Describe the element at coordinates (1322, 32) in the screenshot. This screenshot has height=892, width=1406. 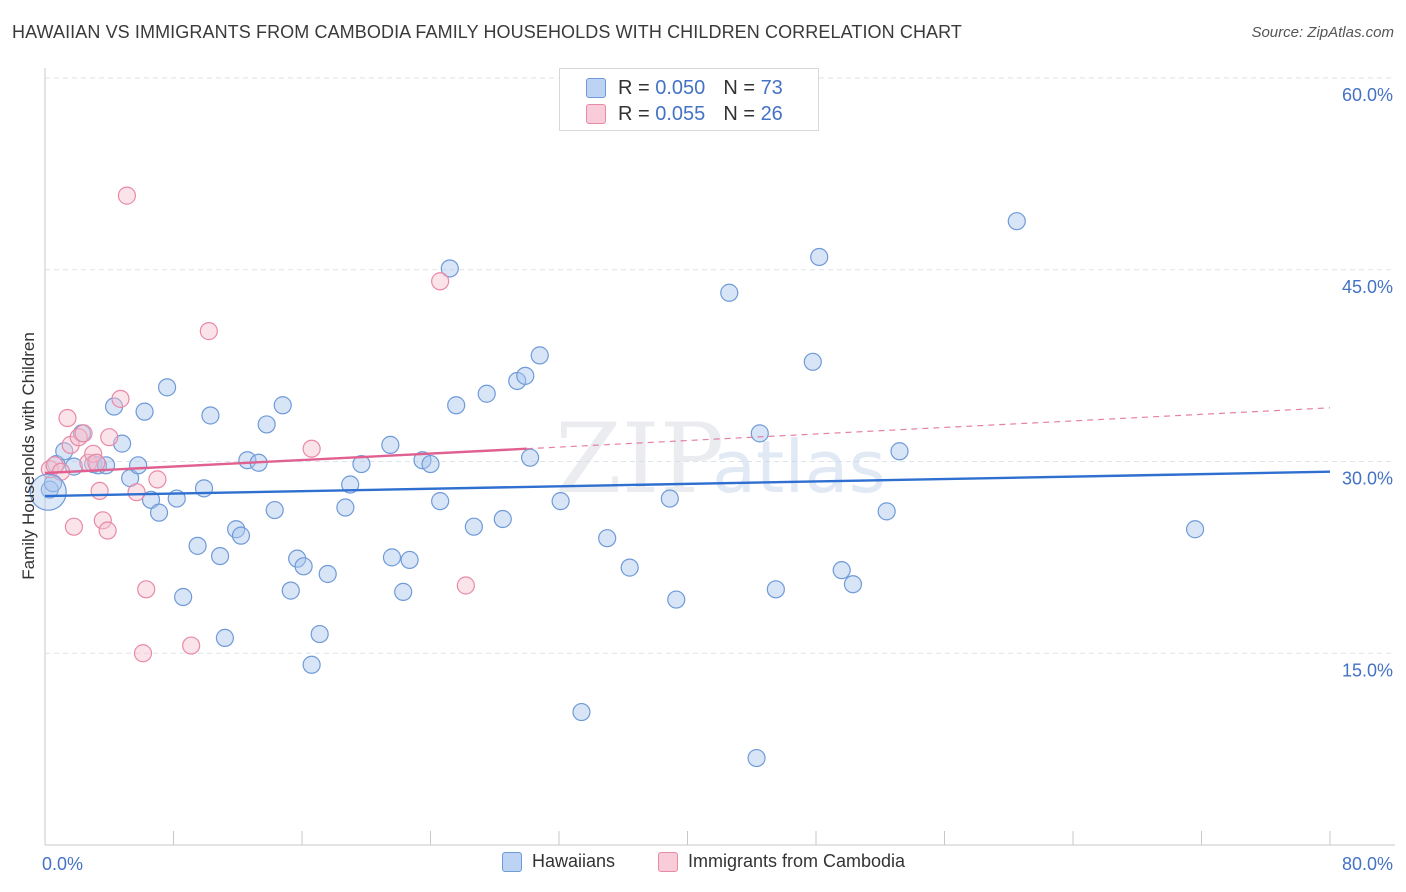
I see `source-credit: Source: ZipAtlas.com` at that location.